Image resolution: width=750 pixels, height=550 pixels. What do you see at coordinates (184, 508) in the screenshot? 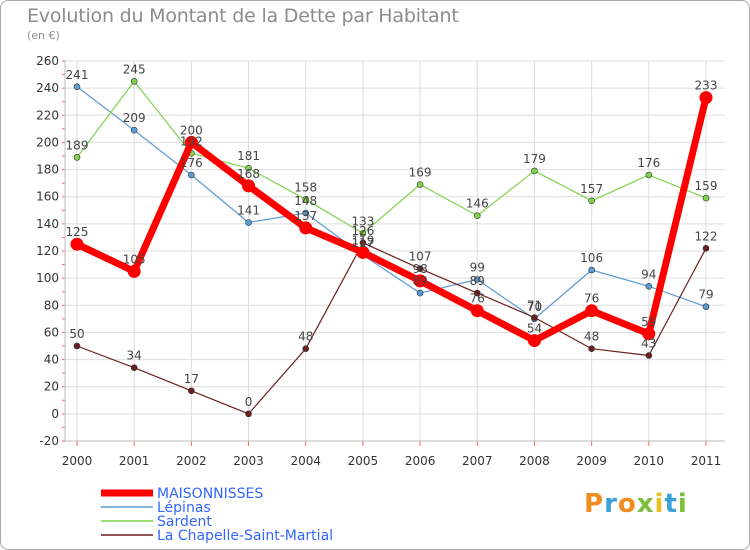
I see `legend-label: Lépinas` at bounding box center [184, 508].